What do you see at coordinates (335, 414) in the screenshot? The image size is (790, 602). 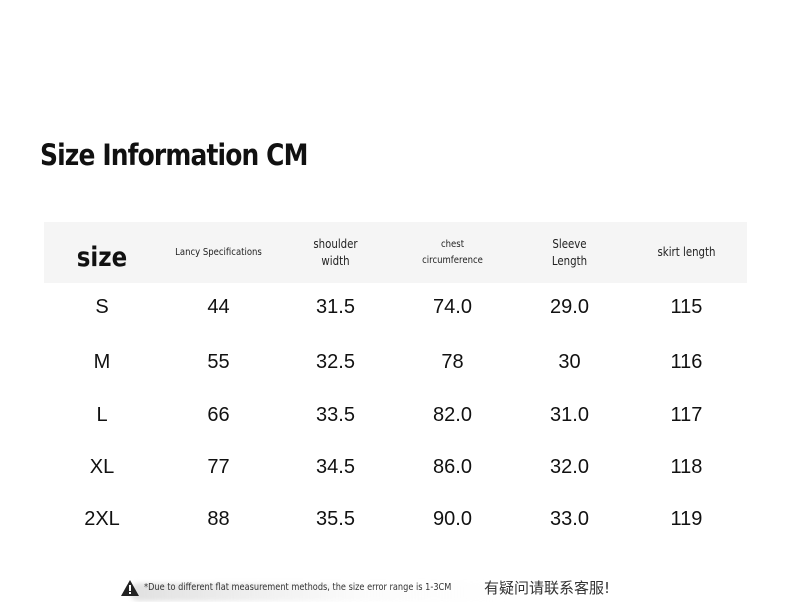 I see `cell-shoulder: 33.5` at bounding box center [335, 414].